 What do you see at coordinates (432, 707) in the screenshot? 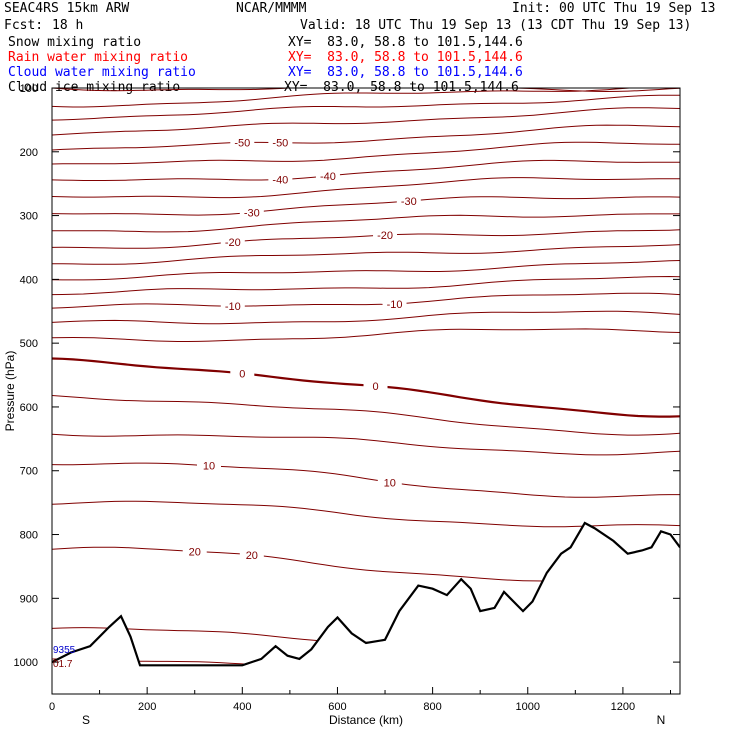
I see `x-tick-label: 800` at bounding box center [432, 707].